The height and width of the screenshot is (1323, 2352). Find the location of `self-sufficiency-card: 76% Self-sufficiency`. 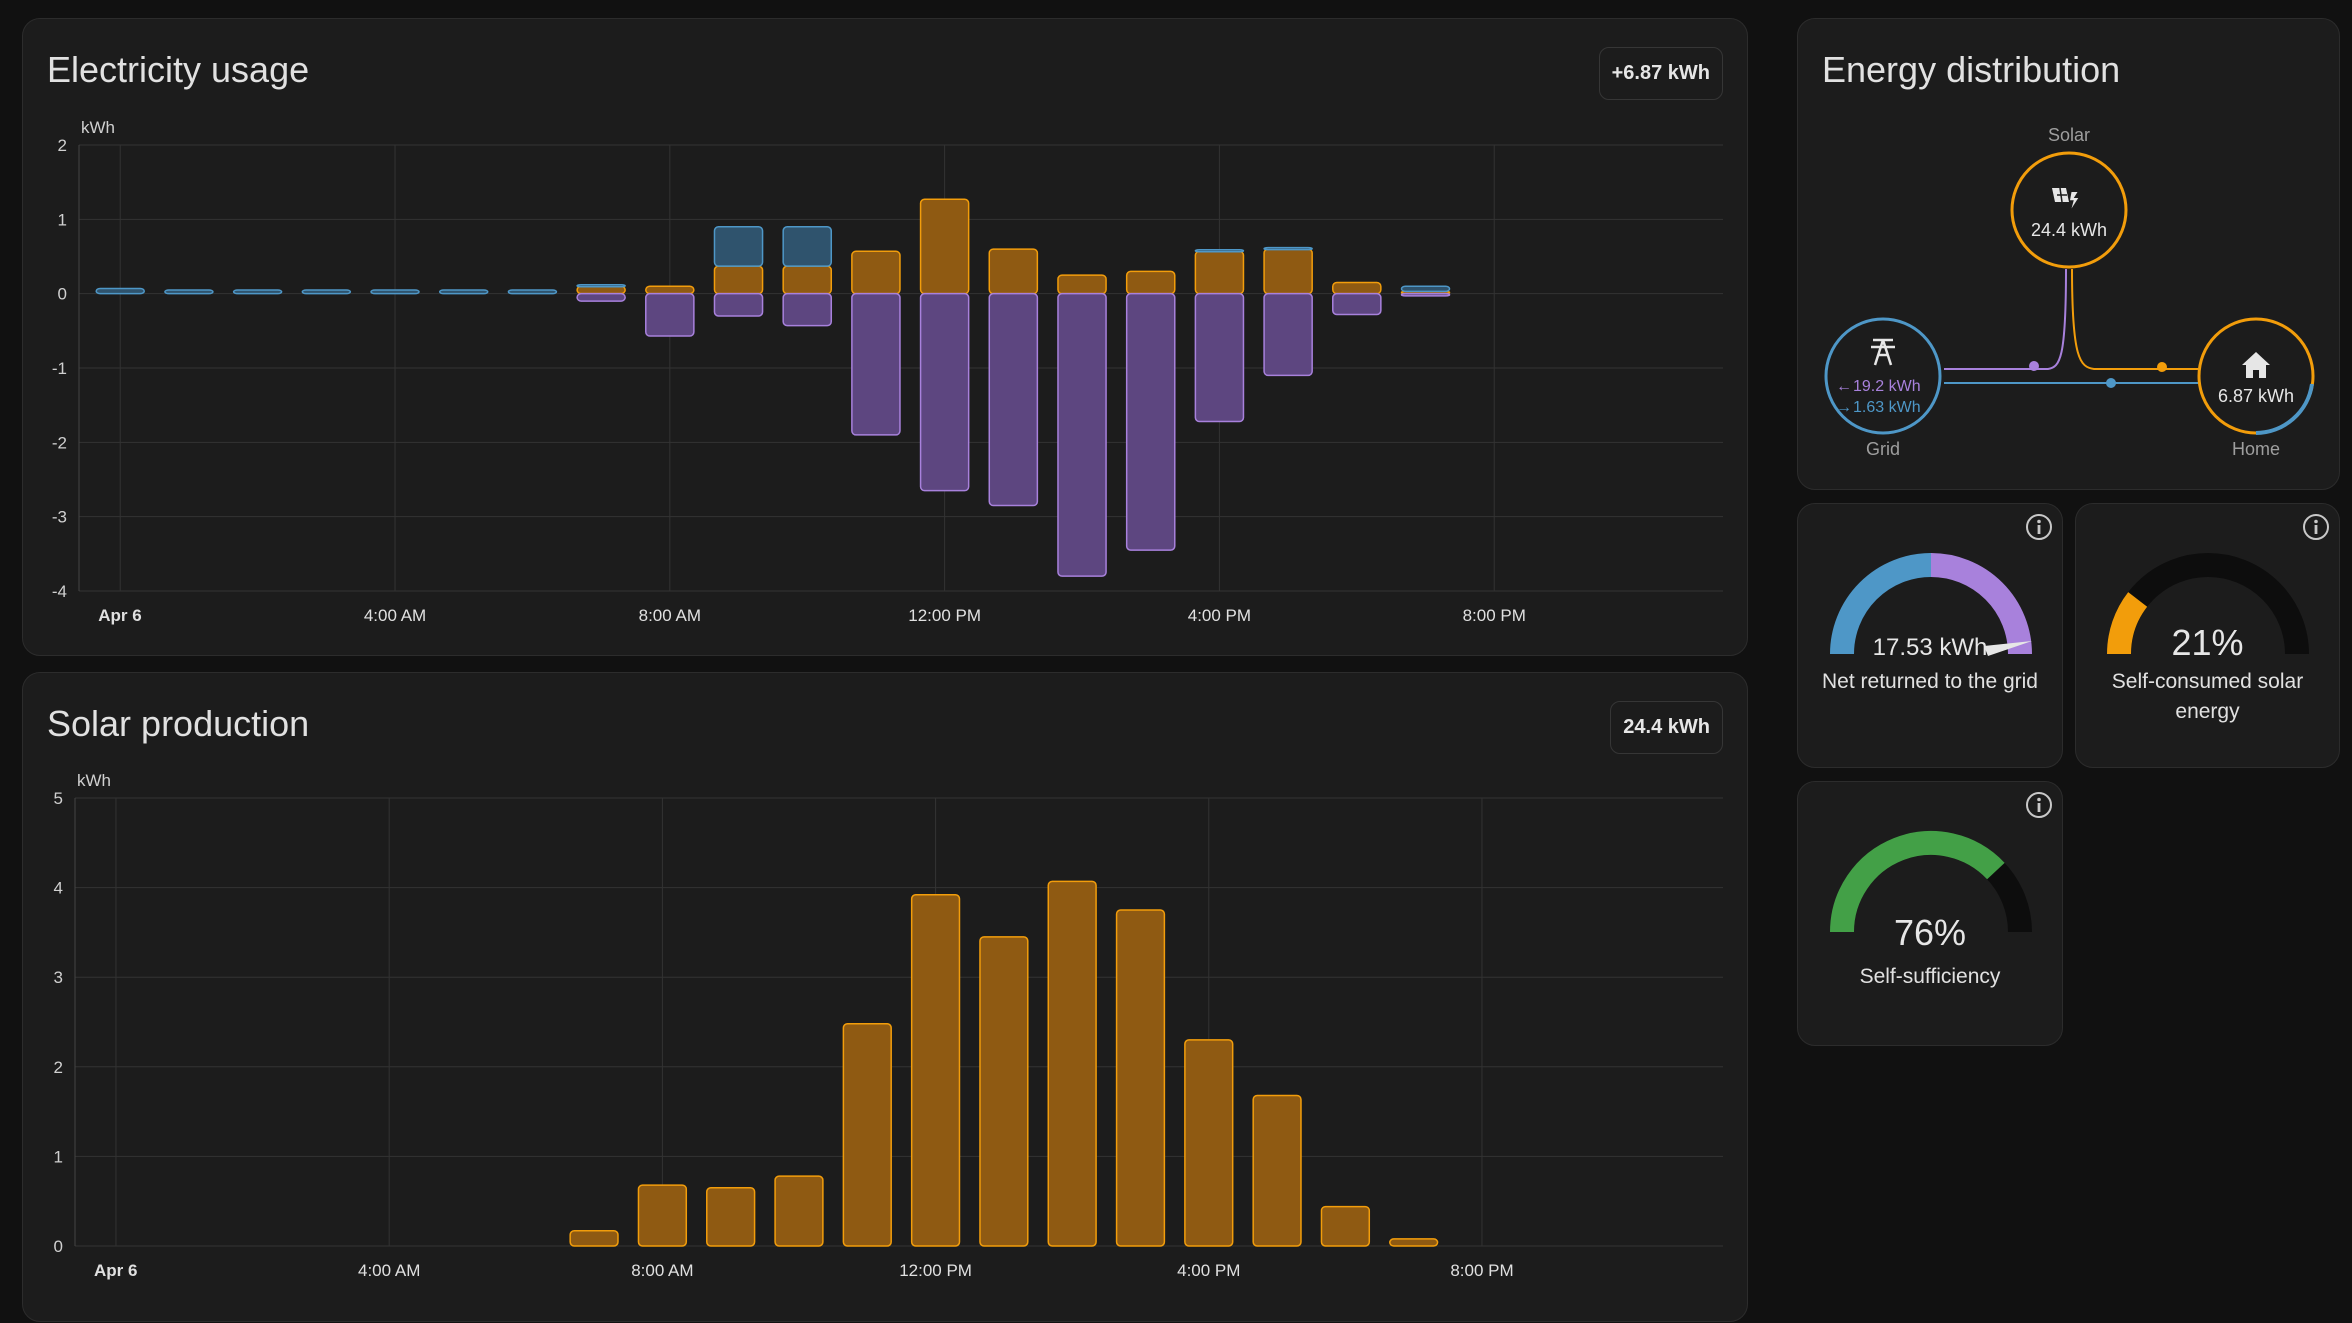

self-sufficiency-card: 76% Self-sufficiency is located at coordinates (1930, 913).